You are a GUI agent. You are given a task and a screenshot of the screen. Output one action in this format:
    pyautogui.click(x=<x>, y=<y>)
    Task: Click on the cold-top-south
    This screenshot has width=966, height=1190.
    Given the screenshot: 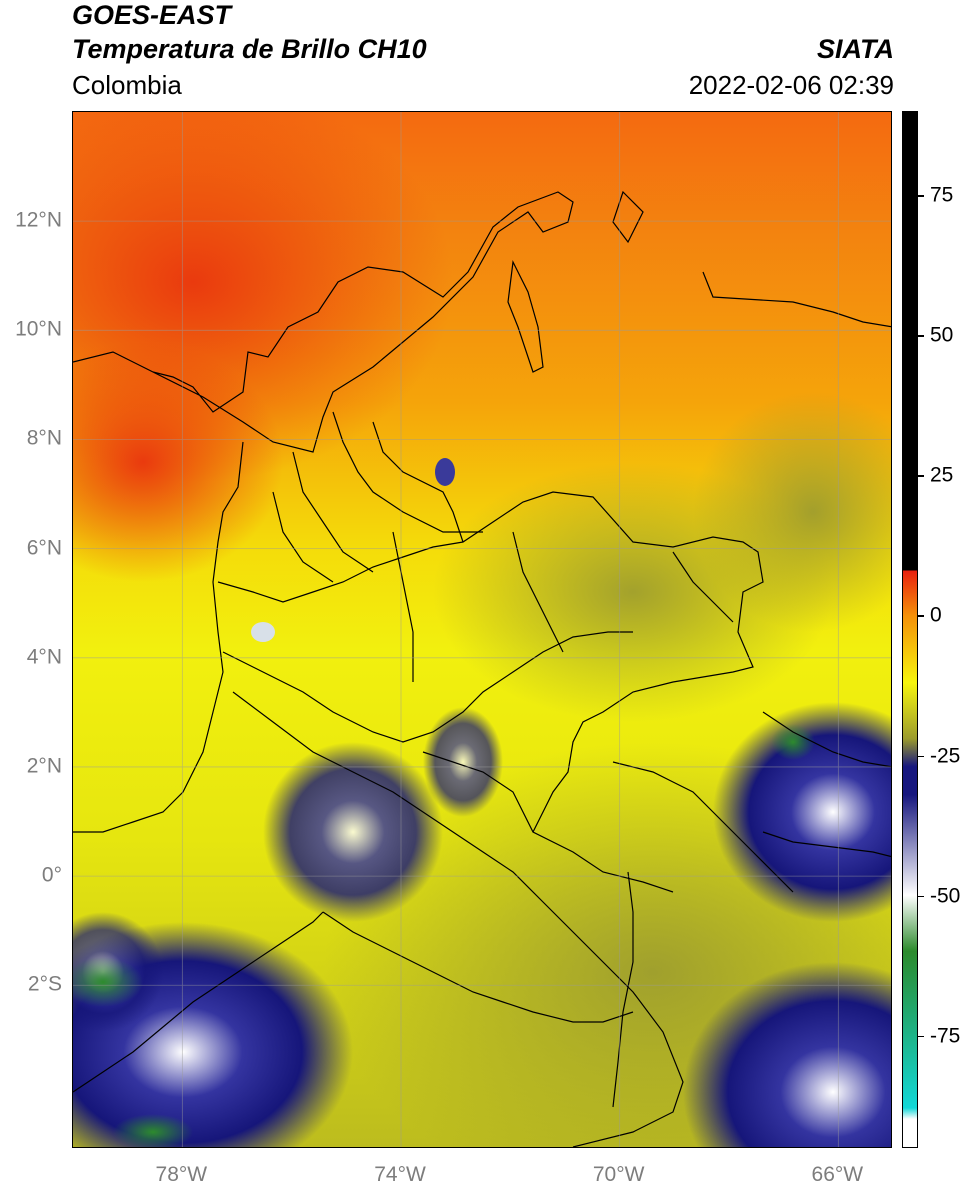 What is the action you would take?
    pyautogui.click(x=153, y=1130)
    